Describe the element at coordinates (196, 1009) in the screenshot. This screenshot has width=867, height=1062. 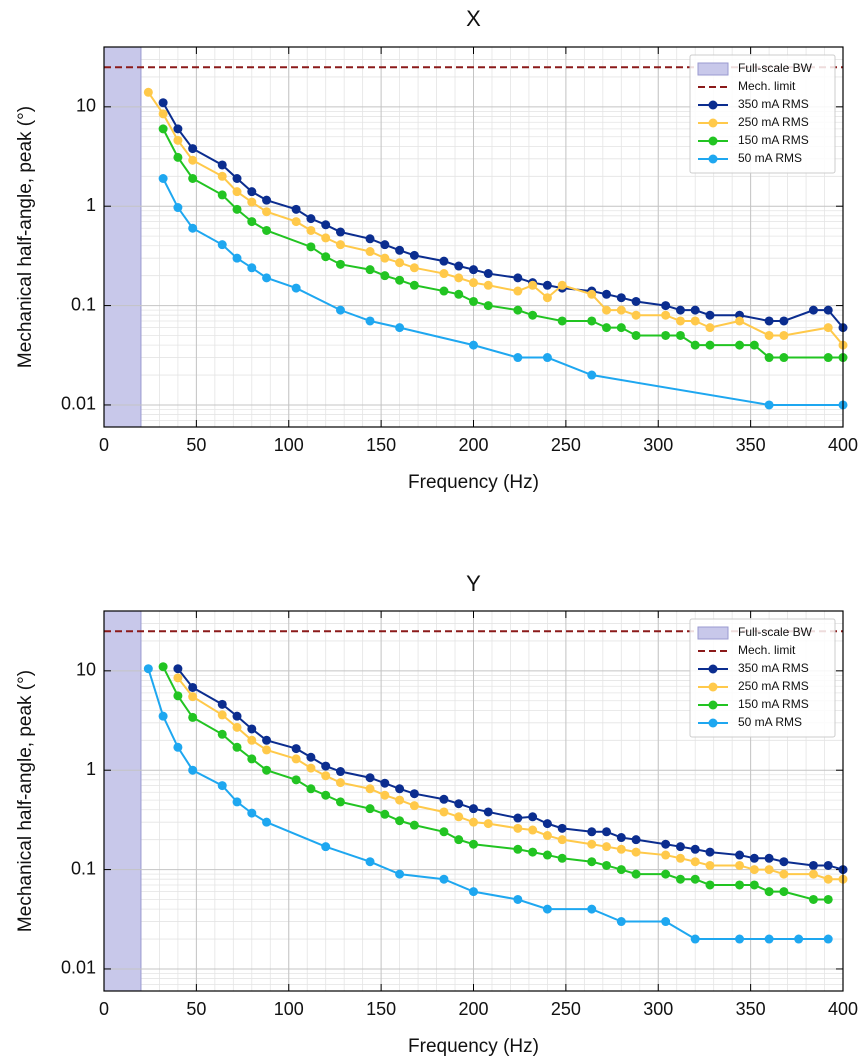
I see `x-tick-label: 50` at that location.